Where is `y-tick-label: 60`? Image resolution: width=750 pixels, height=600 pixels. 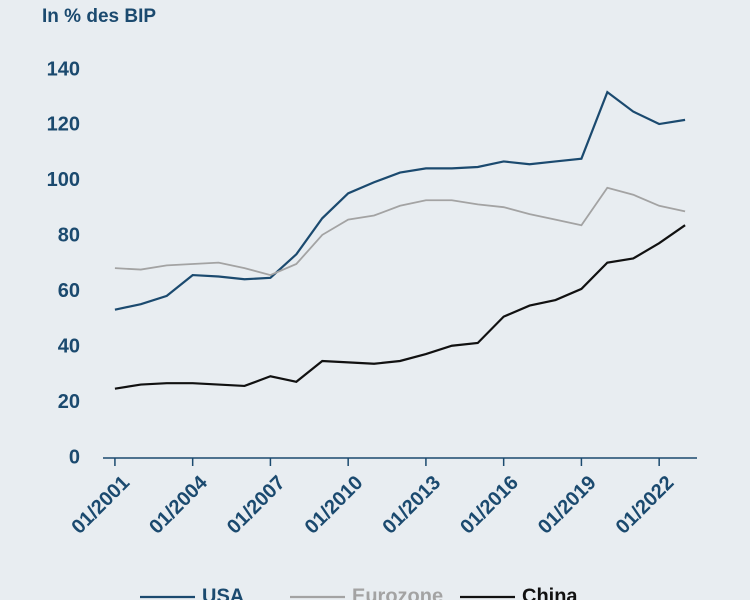 y-tick-label: 60 is located at coordinates (69, 291).